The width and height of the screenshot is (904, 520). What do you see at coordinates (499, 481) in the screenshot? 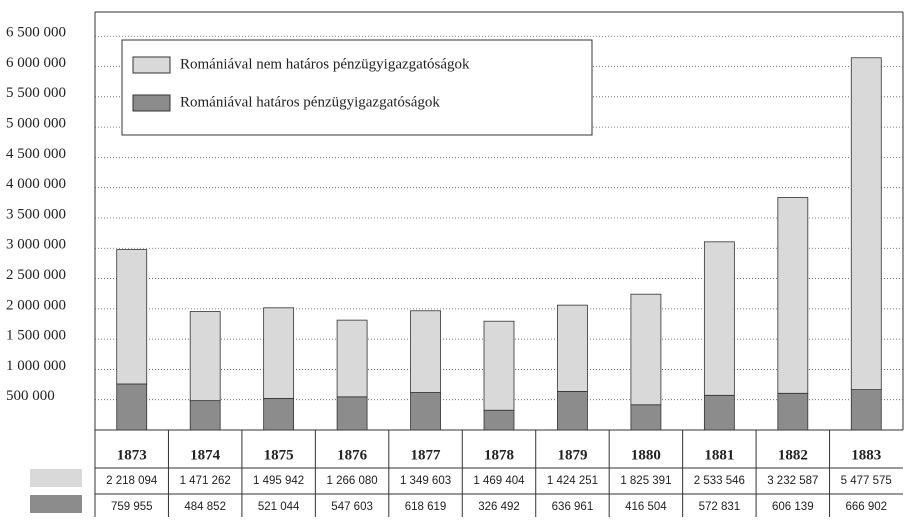
I see `table-value: 1 469 404` at bounding box center [499, 481].